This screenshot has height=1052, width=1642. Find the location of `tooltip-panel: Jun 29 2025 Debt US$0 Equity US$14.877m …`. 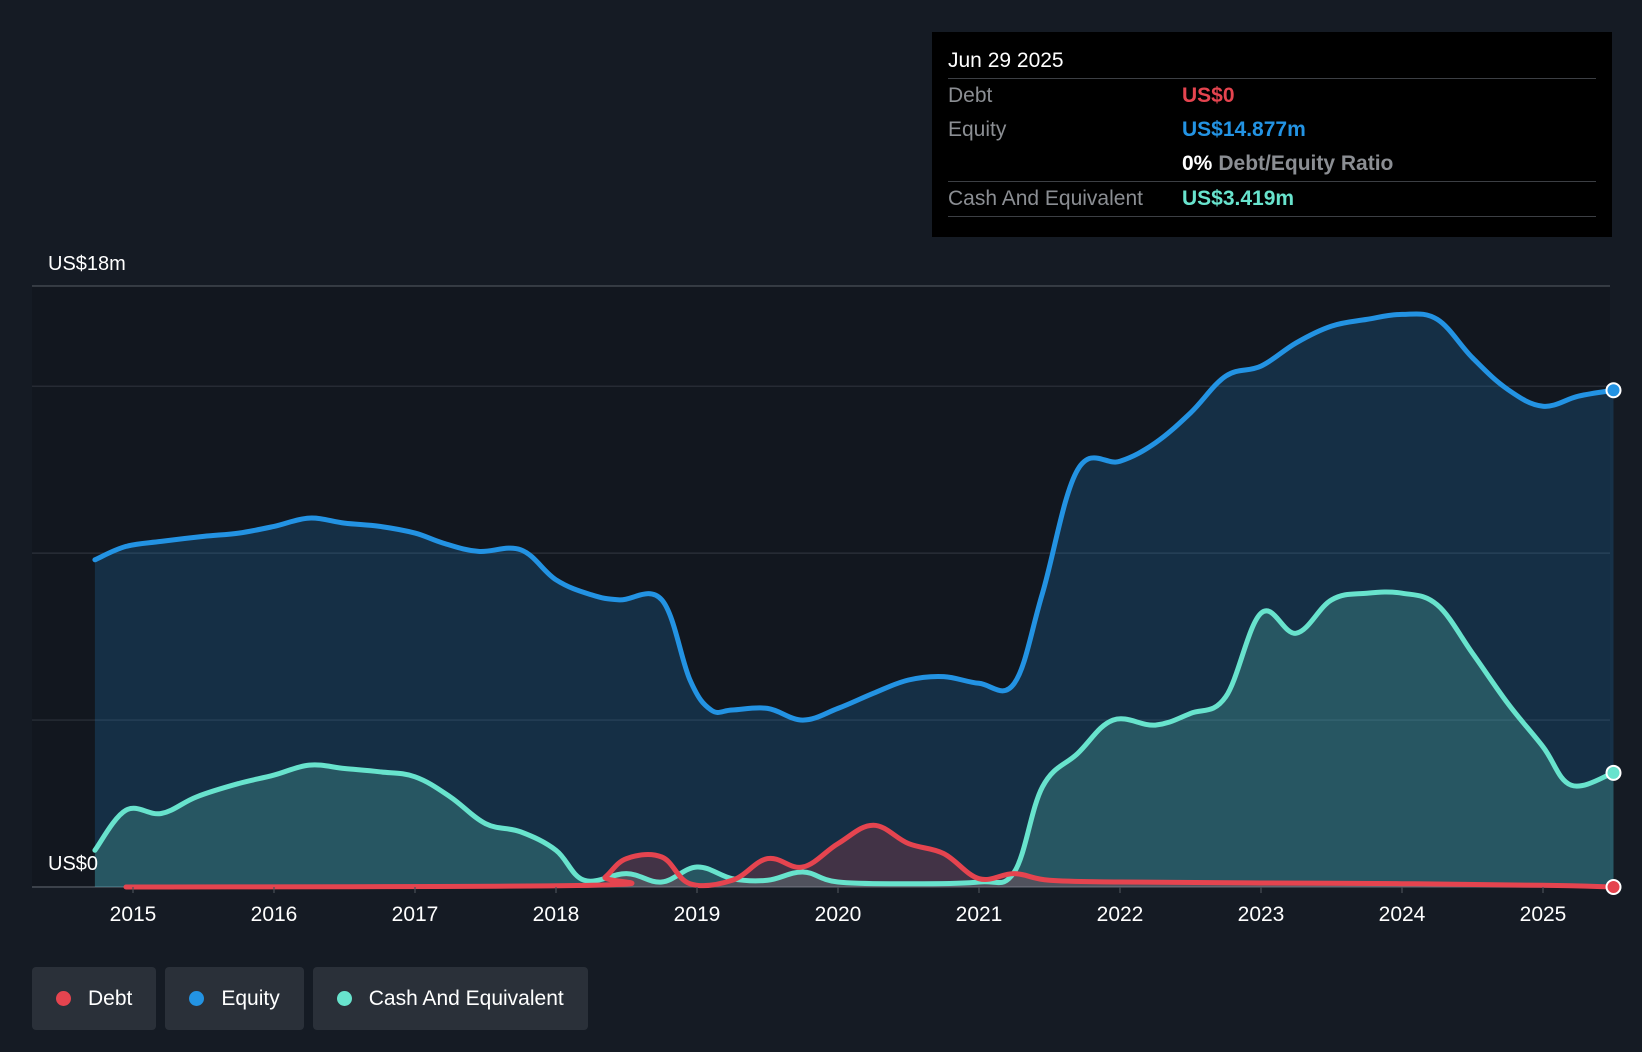

tooltip-panel: Jun 29 2025 Debt US$0 Equity US$14.877m … is located at coordinates (1272, 134).